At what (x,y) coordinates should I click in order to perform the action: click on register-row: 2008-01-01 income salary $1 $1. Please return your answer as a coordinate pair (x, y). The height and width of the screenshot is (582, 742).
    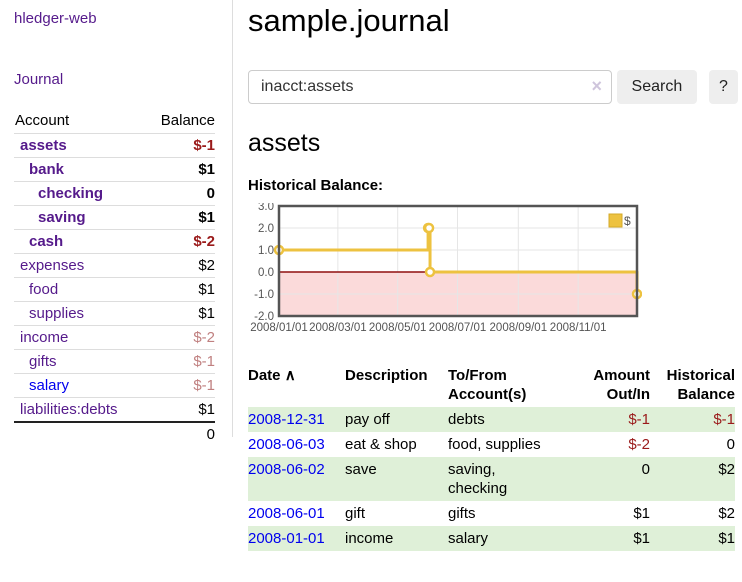
    Looking at the image, I should click on (491, 538).